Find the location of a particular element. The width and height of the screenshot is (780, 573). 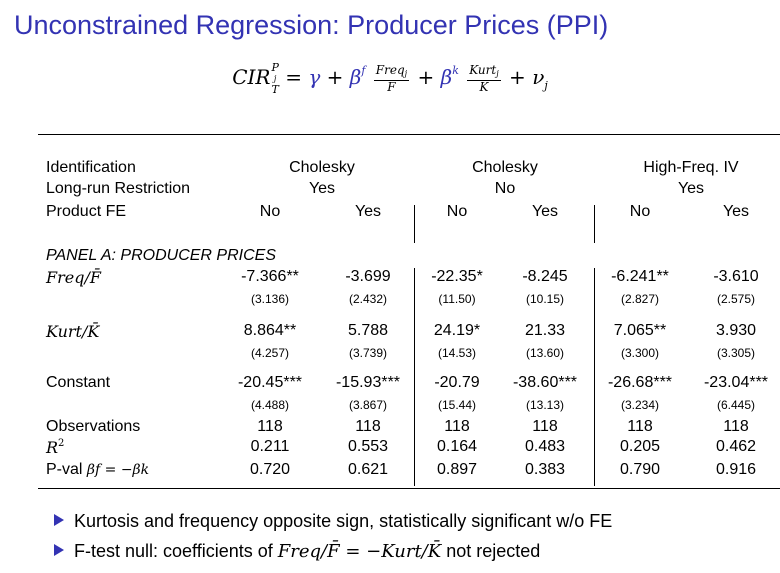

pval-value-cell: 0.897 is located at coordinates (457, 469).